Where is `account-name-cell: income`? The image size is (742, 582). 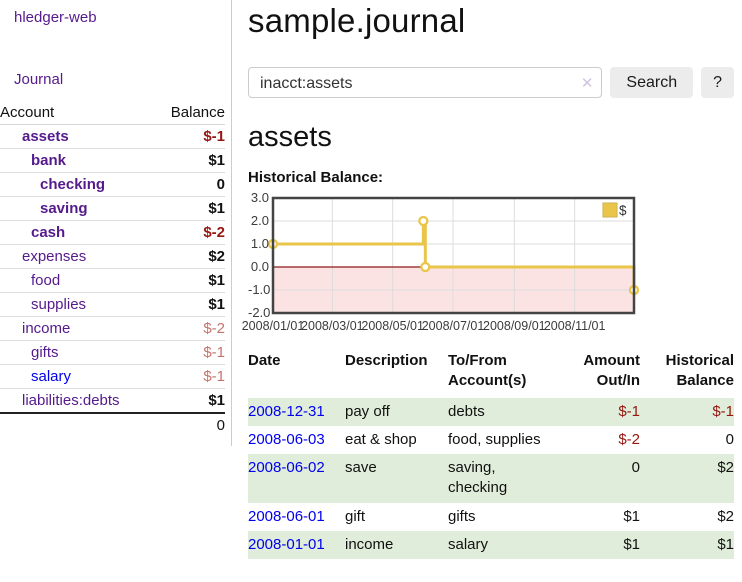
account-name-cell: income is located at coordinates (77, 328).